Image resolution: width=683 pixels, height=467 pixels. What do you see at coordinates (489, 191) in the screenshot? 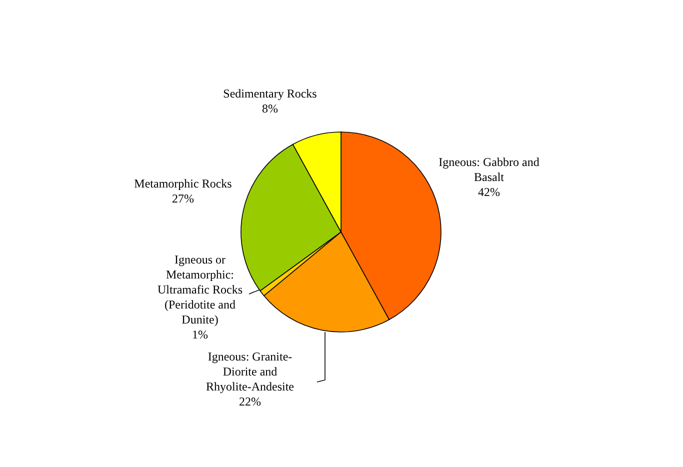
I see `data-label: 42%` at bounding box center [489, 191].